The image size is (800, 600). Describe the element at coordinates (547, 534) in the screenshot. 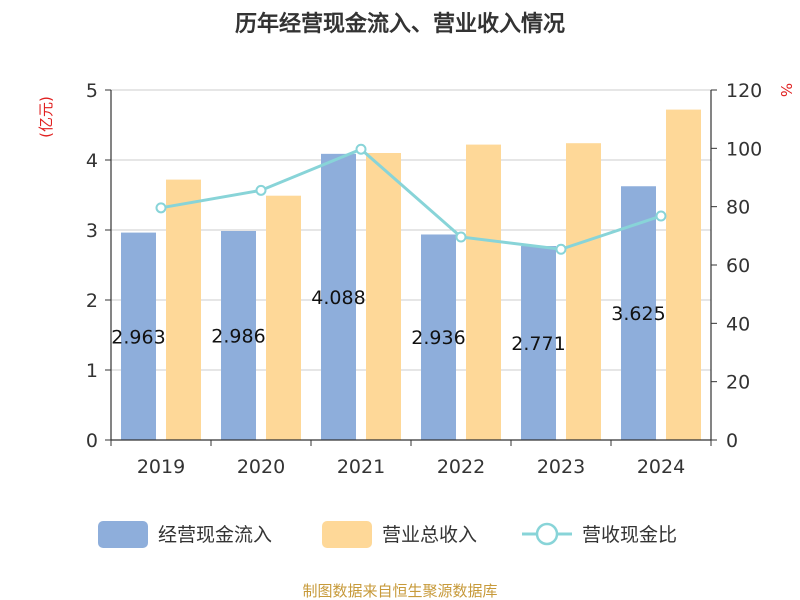

I see `legend-marker` at that location.